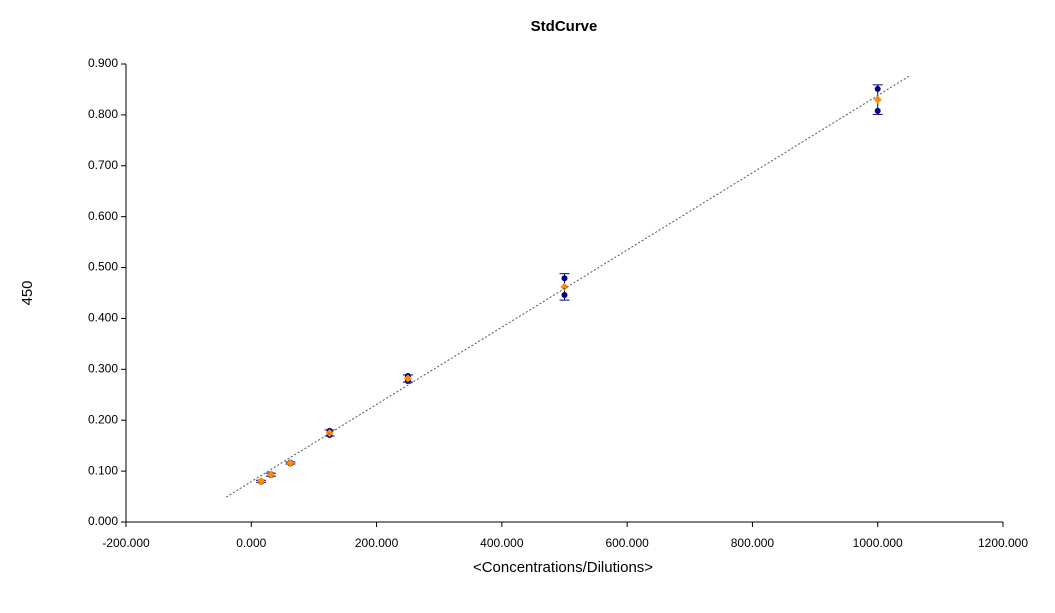  I want to click on y-tick-label: 0.700, so click(103, 165).